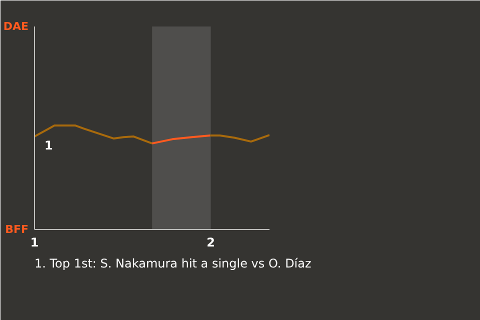  What do you see at coordinates (48, 145) in the screenshot?
I see `annotation: 1` at bounding box center [48, 145].